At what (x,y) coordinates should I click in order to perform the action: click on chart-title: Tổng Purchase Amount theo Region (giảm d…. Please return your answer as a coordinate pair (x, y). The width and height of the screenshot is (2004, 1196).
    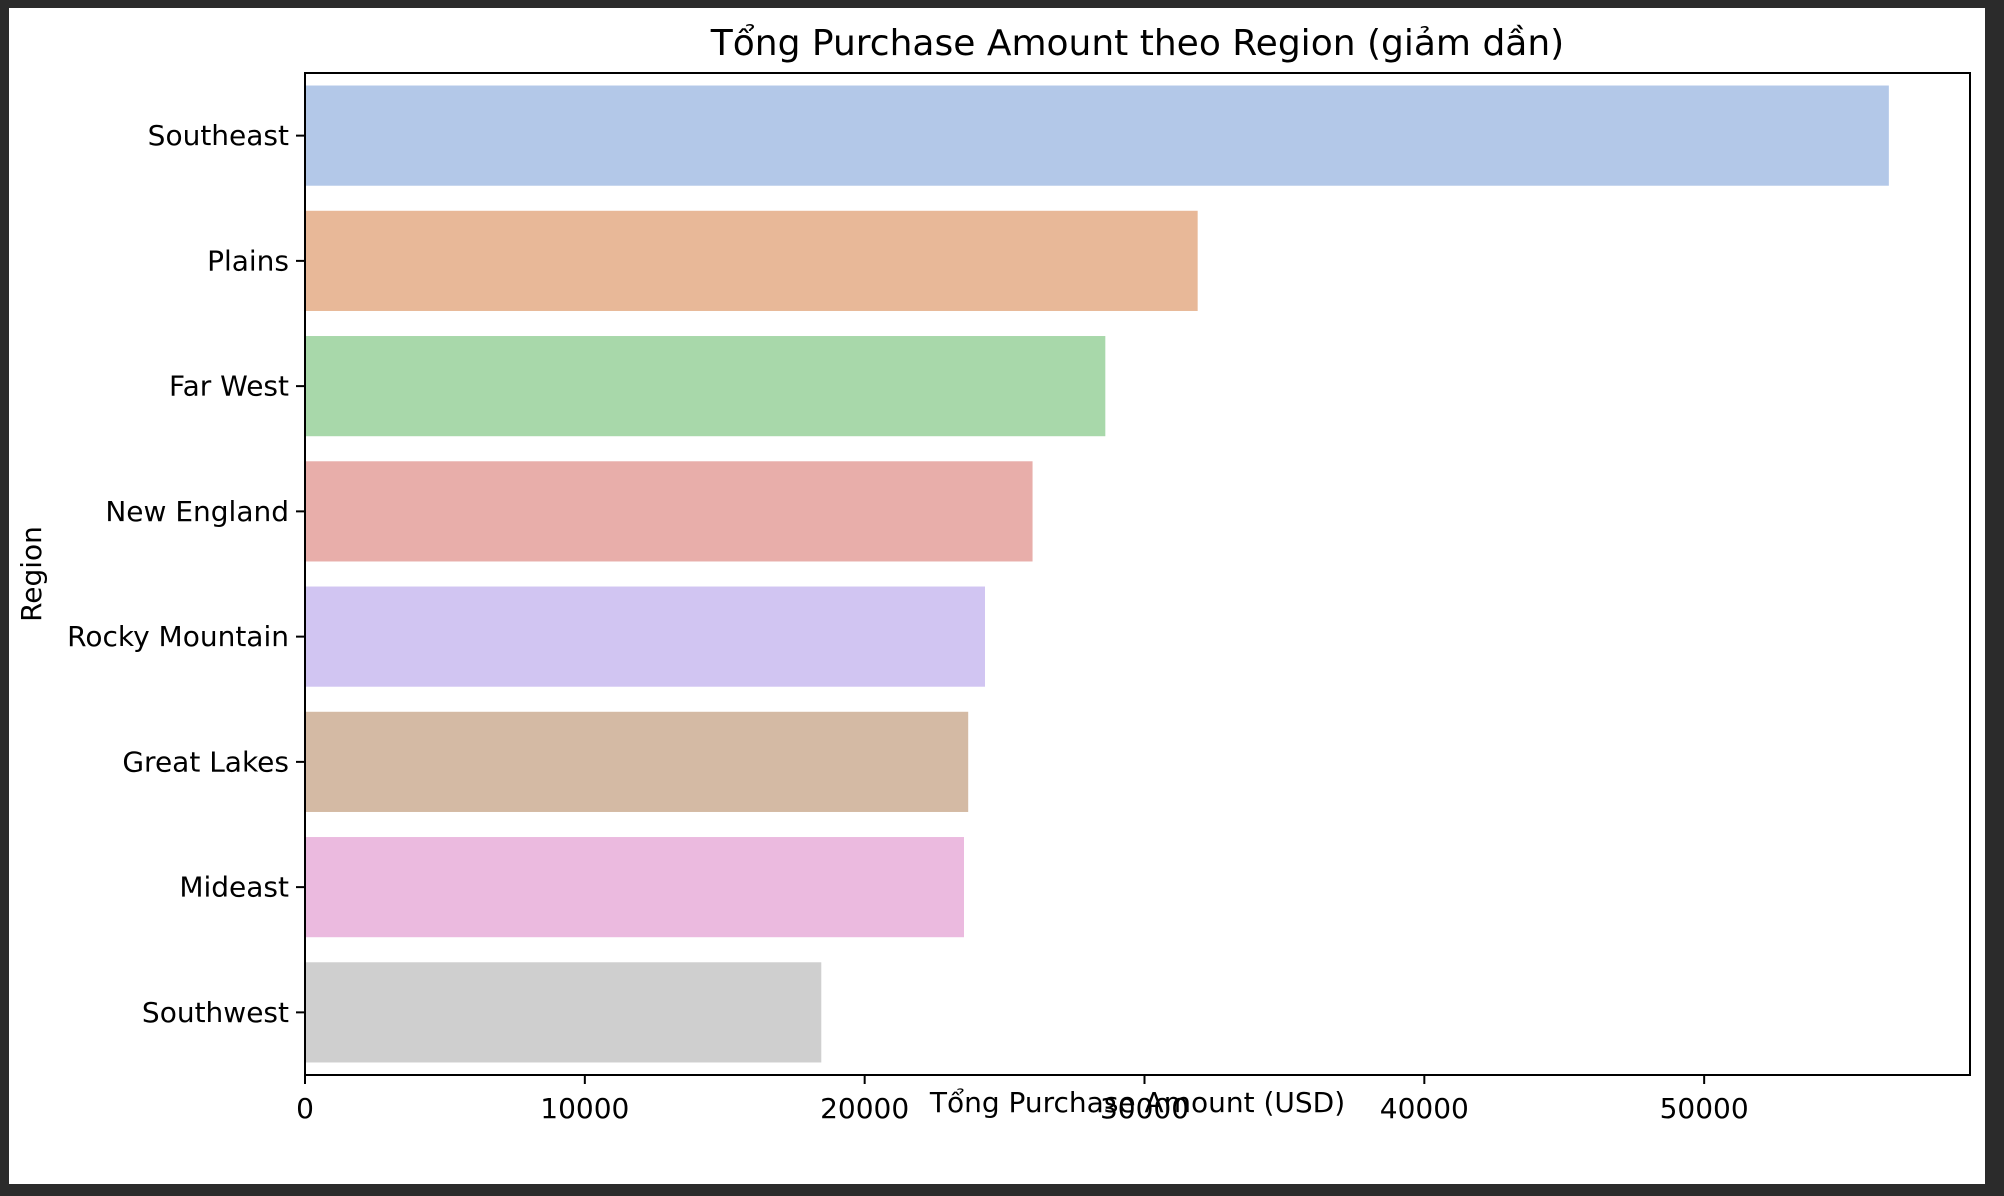
    Looking at the image, I should click on (1137, 43).